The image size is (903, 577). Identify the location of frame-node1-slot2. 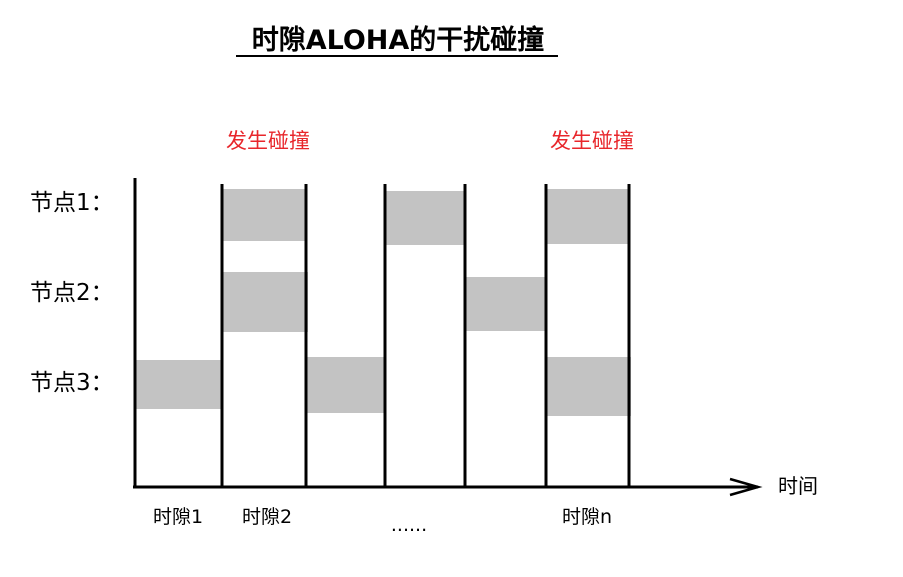
(264, 215).